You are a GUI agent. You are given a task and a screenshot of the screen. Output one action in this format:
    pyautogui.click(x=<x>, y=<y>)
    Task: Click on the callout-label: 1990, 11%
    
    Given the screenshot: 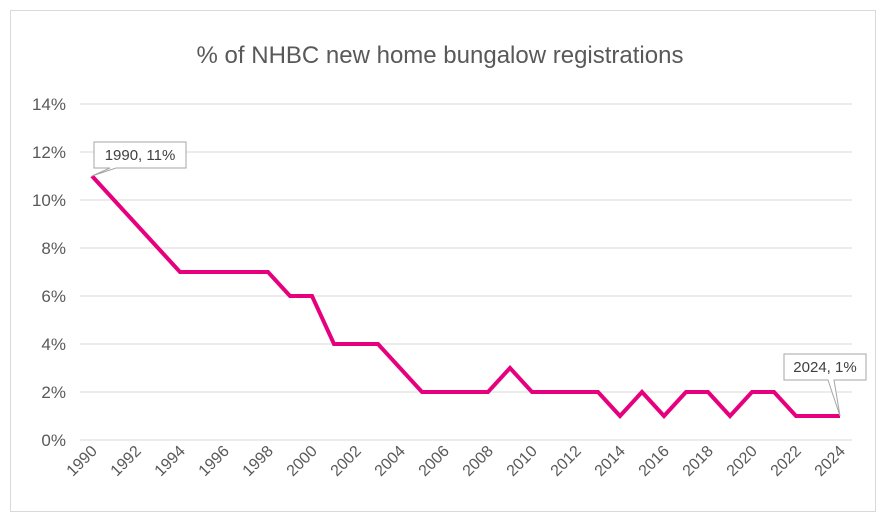 What is the action you would take?
    pyautogui.click(x=140, y=155)
    